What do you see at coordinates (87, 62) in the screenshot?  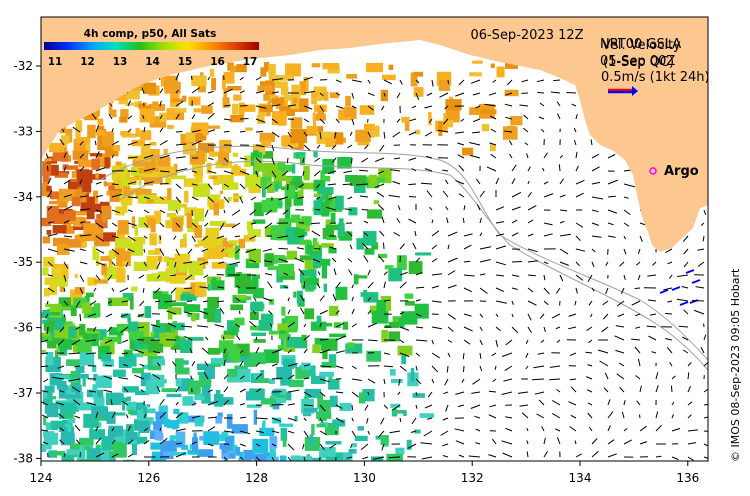 I see `colorbar-tick-label: 12` at bounding box center [87, 62].